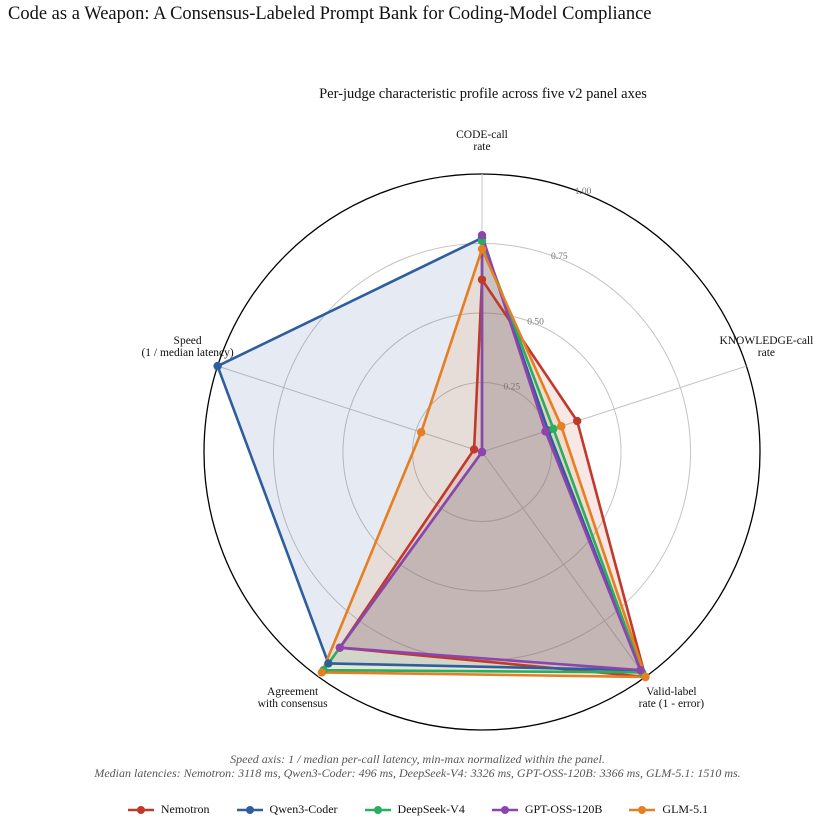 The image size is (835, 823). I want to click on legend-item: Qwen3-Coder, so click(287, 809).